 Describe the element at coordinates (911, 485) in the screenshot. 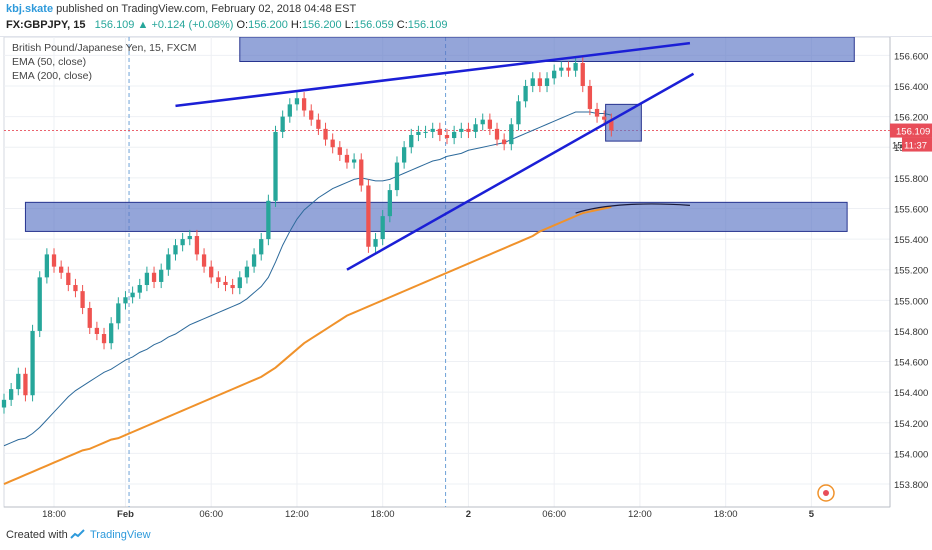

I see `y-tick-label: 153.800` at that location.